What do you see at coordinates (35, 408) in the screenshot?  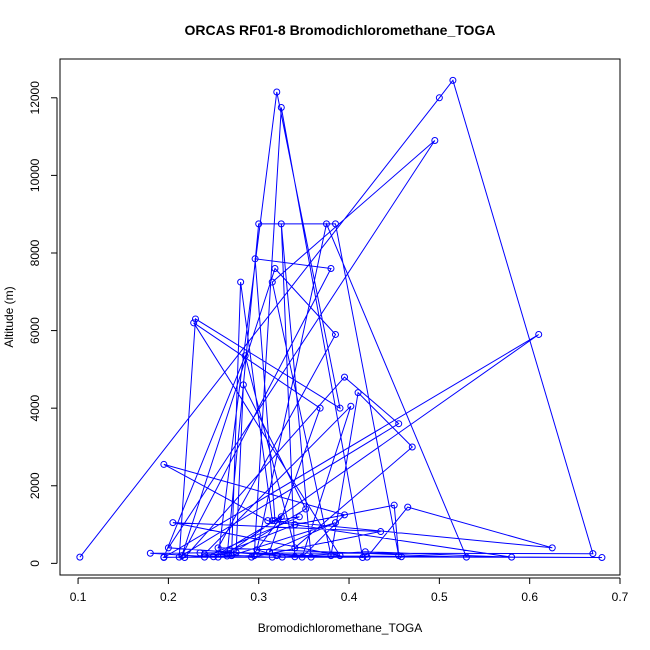 I see `y-tick-label: 4000` at bounding box center [35, 408].